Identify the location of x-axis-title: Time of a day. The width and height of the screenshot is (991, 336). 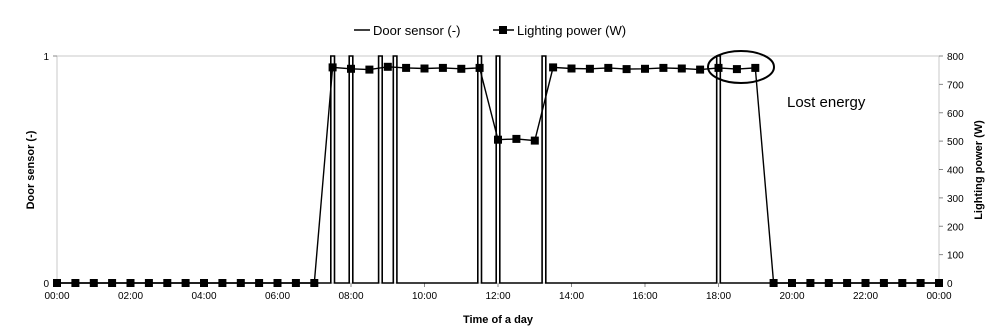
(498, 320).